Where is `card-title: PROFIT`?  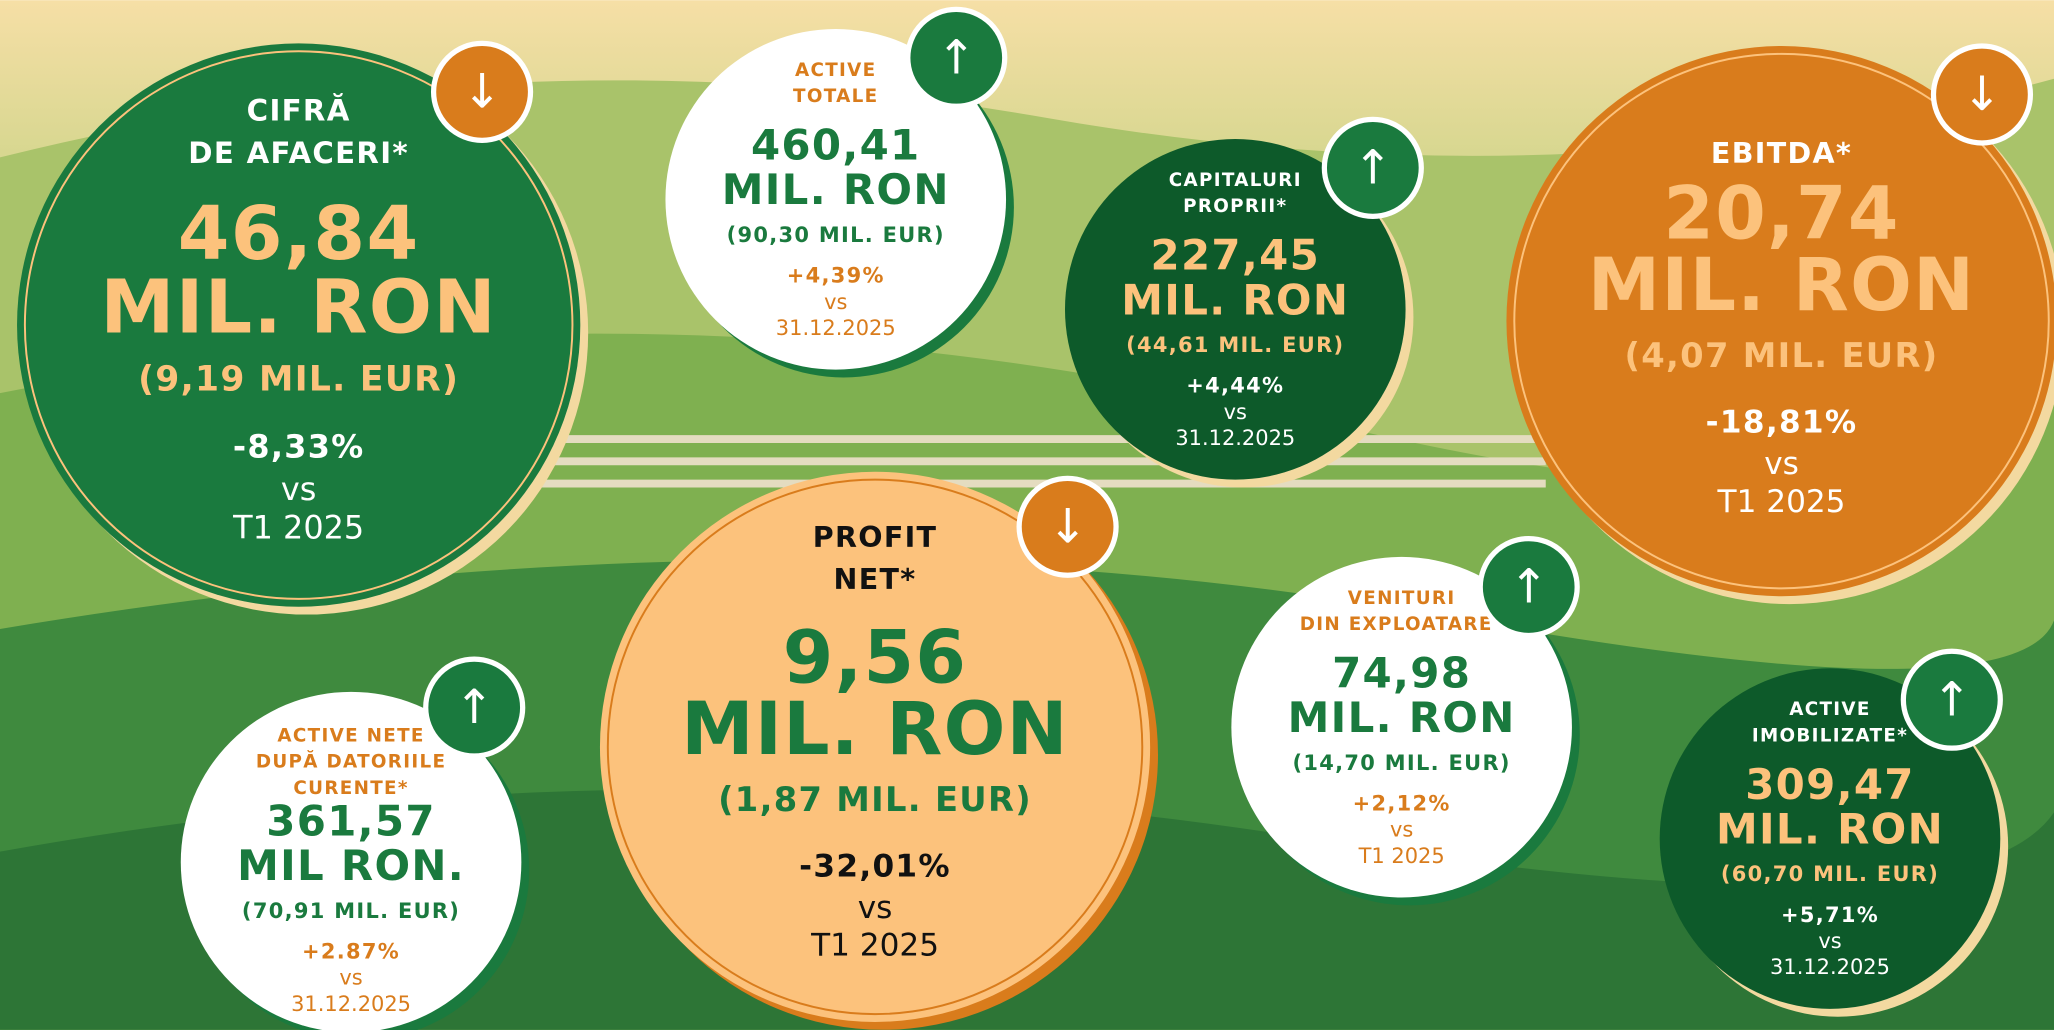
card-title: PROFIT is located at coordinates (875, 537).